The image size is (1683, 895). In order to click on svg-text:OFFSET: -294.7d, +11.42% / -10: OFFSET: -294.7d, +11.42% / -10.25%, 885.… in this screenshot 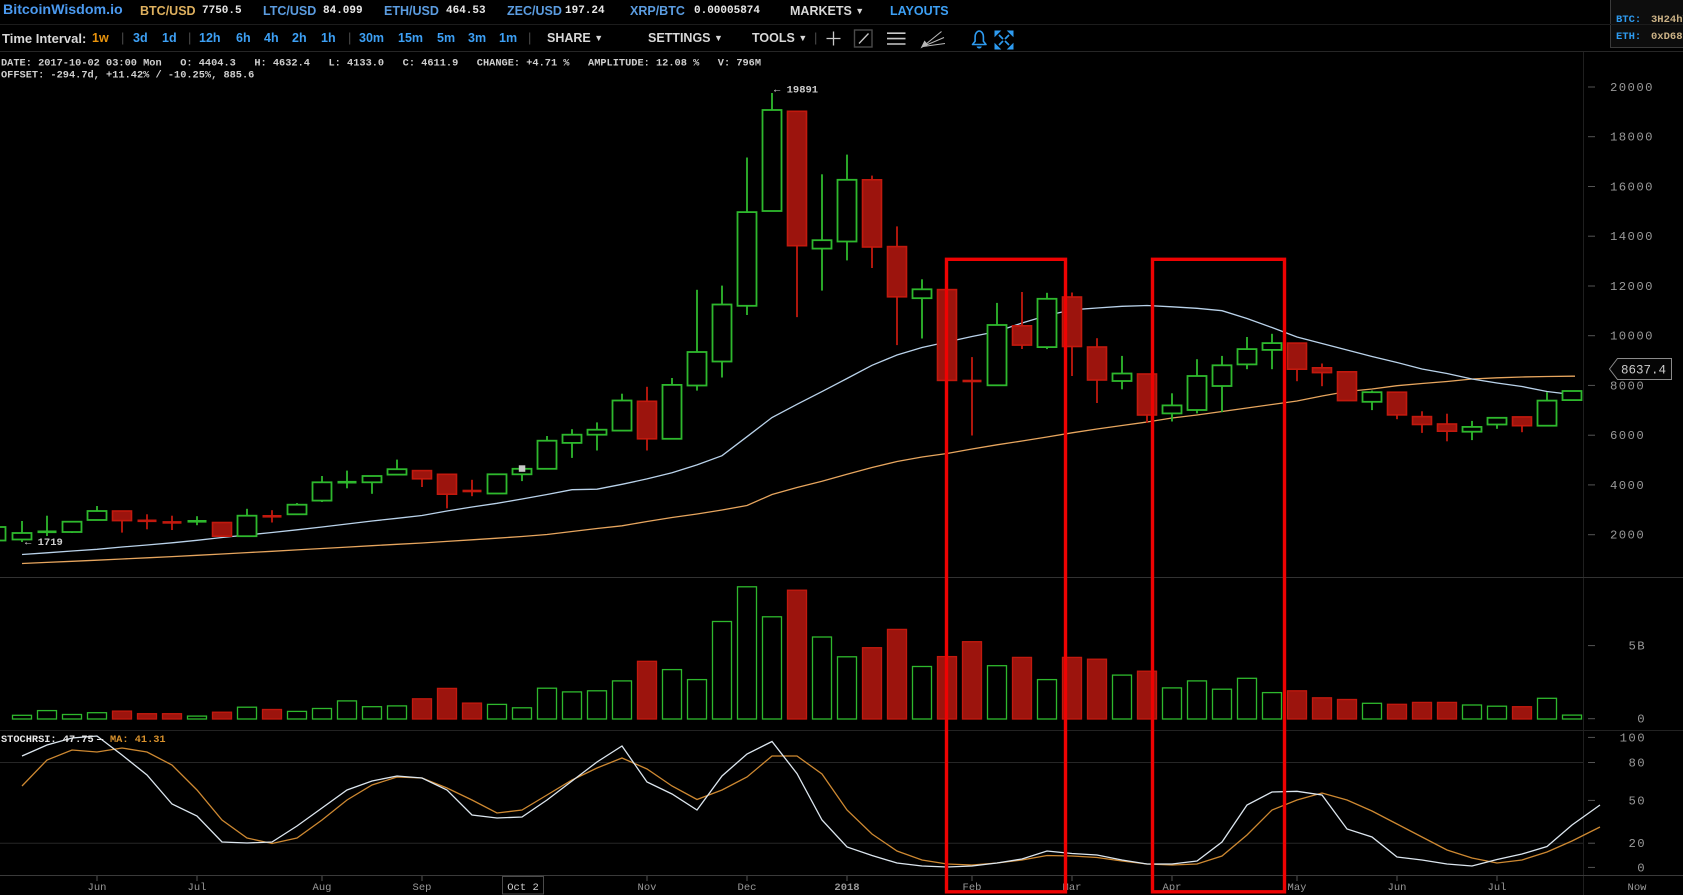, I will do `click(127, 76)`.